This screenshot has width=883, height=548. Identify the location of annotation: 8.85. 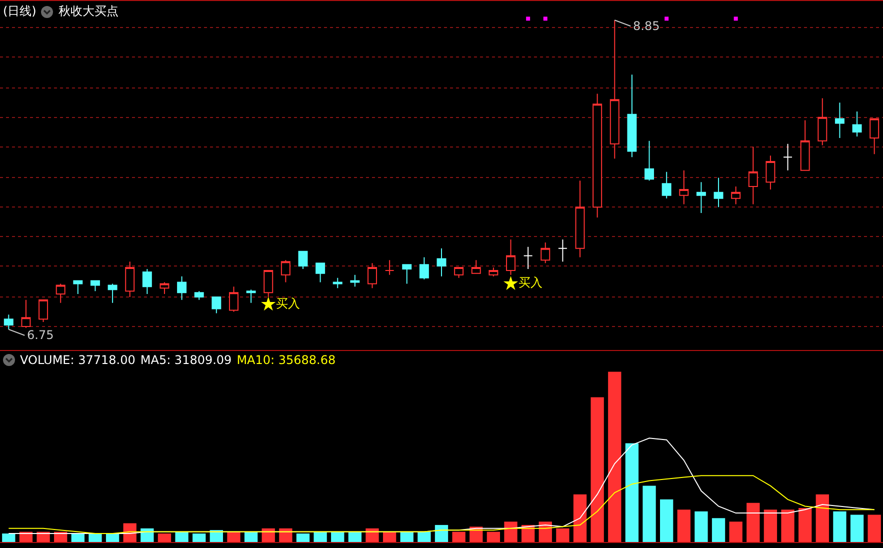
(646, 26).